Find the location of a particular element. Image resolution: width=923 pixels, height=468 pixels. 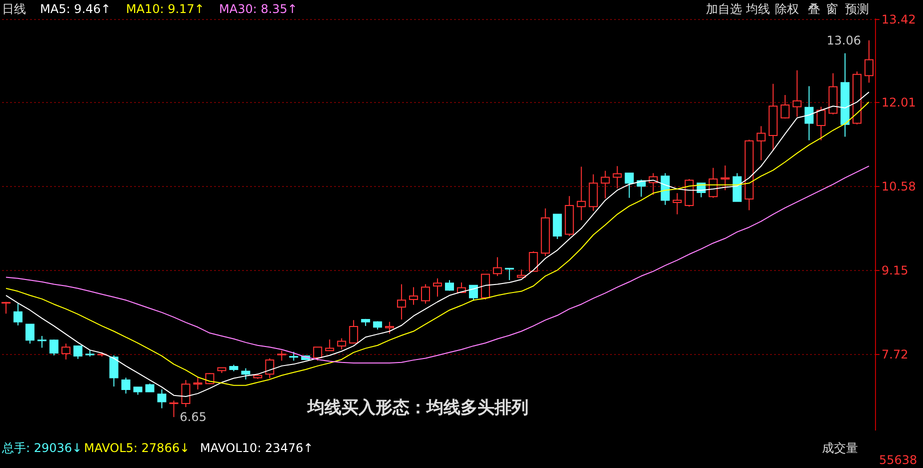

annotation: 均线买入形态：均线多头排列 is located at coordinates (417, 408).